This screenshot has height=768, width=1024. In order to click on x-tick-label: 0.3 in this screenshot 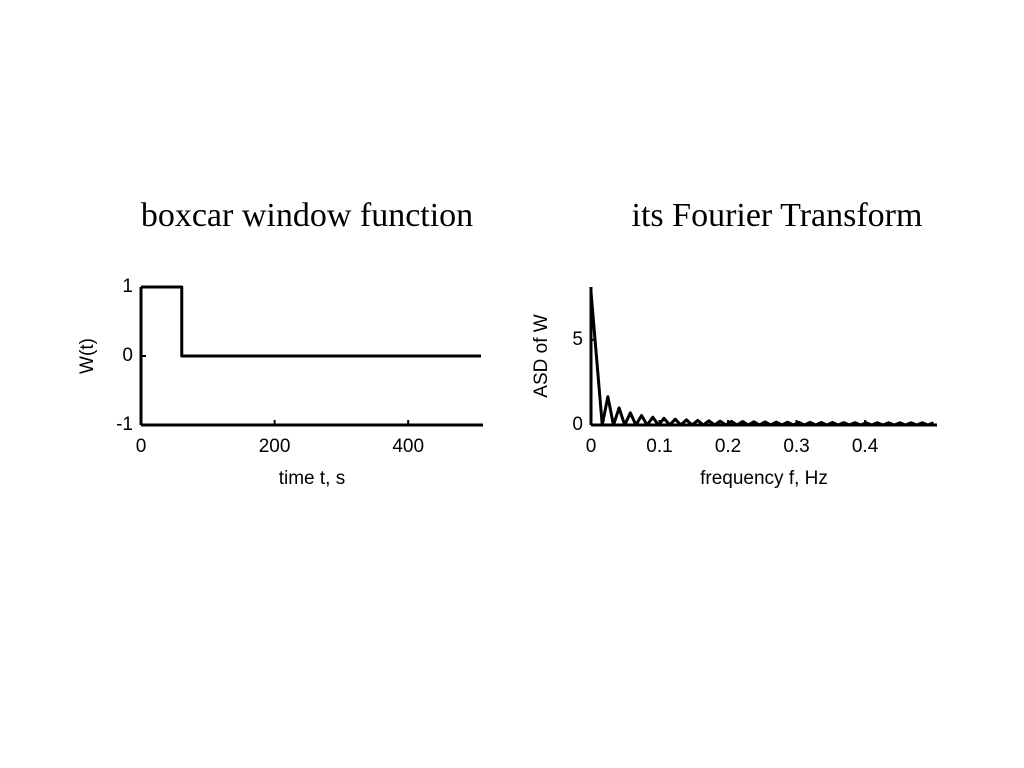, I will do `click(796, 446)`.